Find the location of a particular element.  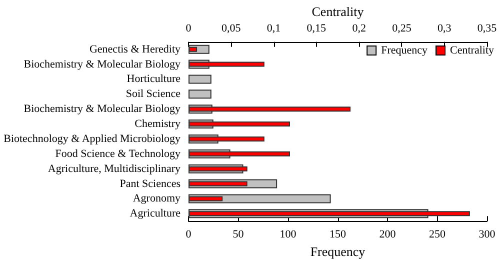

y-tick-label: Soil Science is located at coordinates (153, 94).